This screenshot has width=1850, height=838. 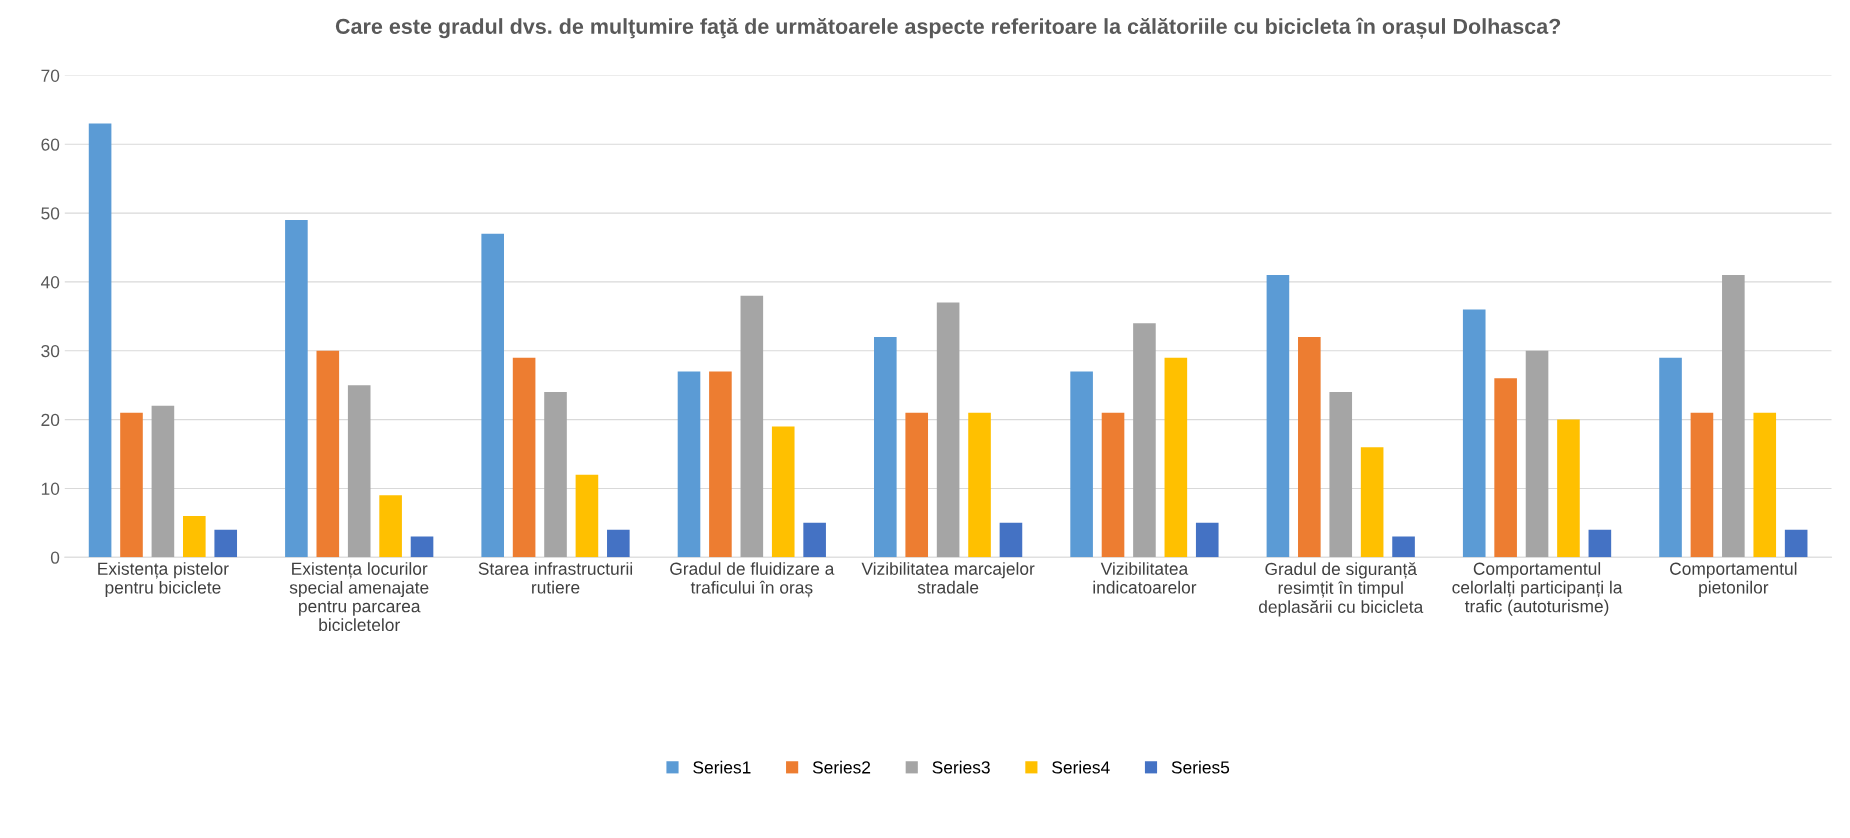 I want to click on legend-label: Series5, so click(x=1200, y=767).